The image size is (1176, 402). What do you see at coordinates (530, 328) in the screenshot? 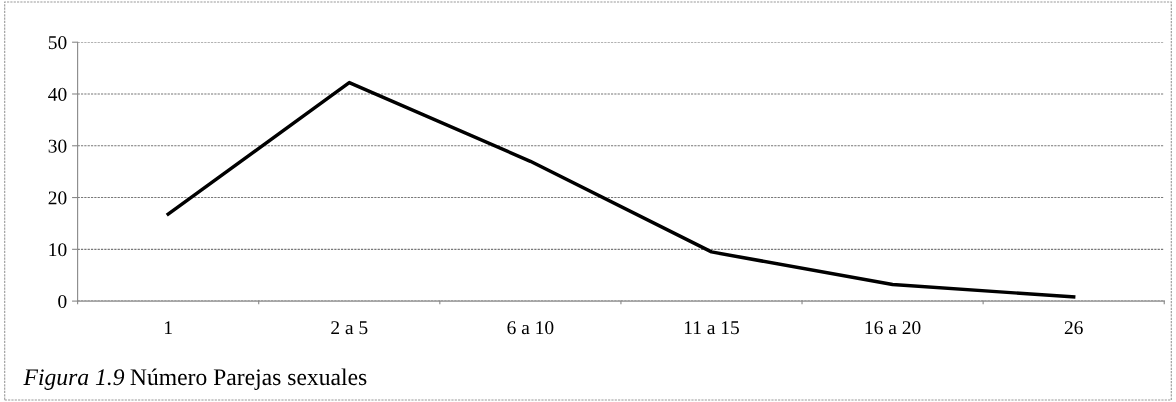
I see `x-tick-label: 6 a 10` at bounding box center [530, 328].